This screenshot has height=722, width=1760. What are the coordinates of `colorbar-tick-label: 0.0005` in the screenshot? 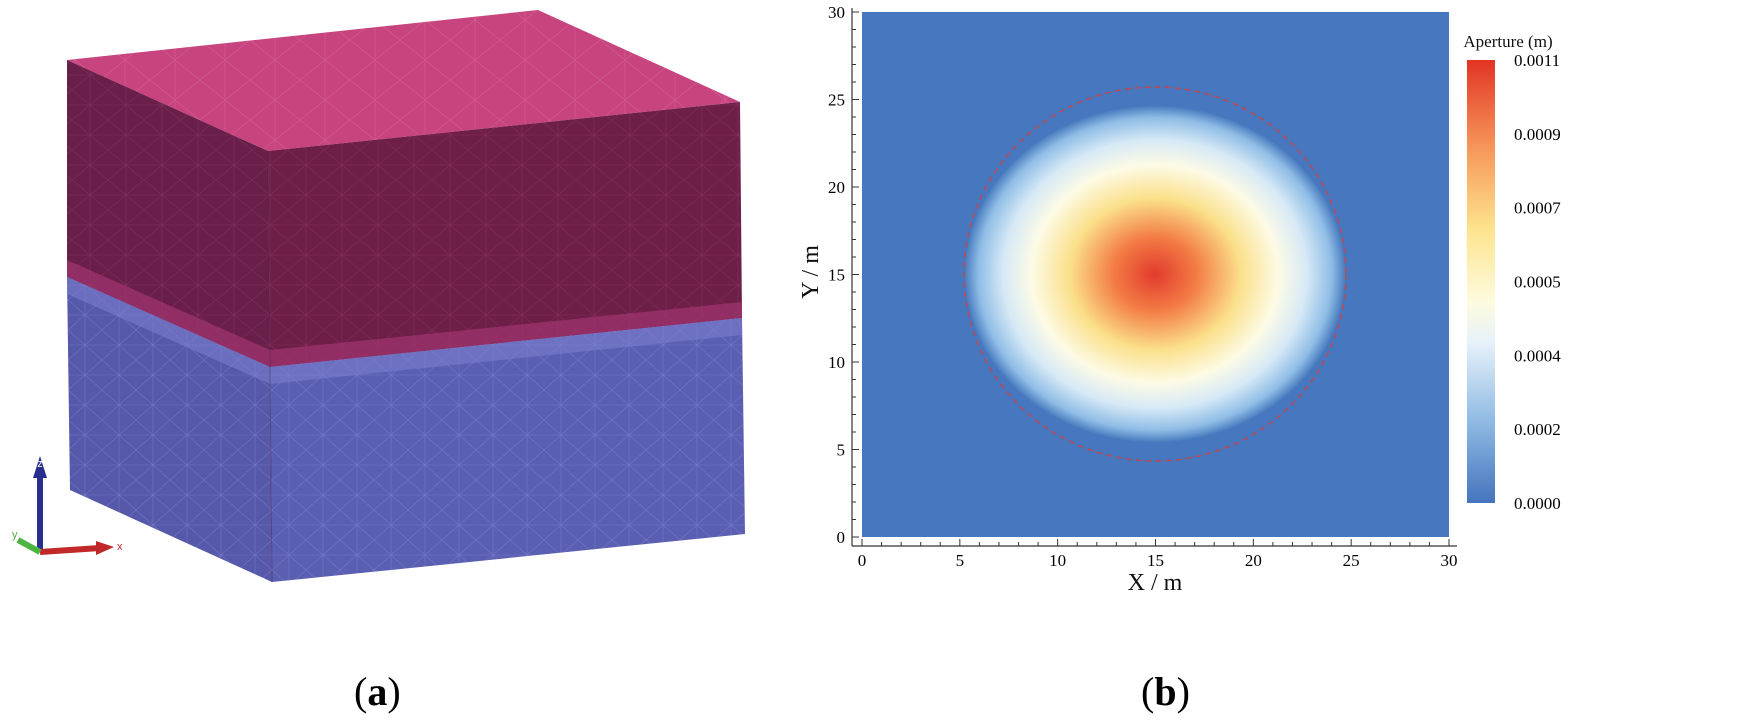 It's located at (1537, 282).